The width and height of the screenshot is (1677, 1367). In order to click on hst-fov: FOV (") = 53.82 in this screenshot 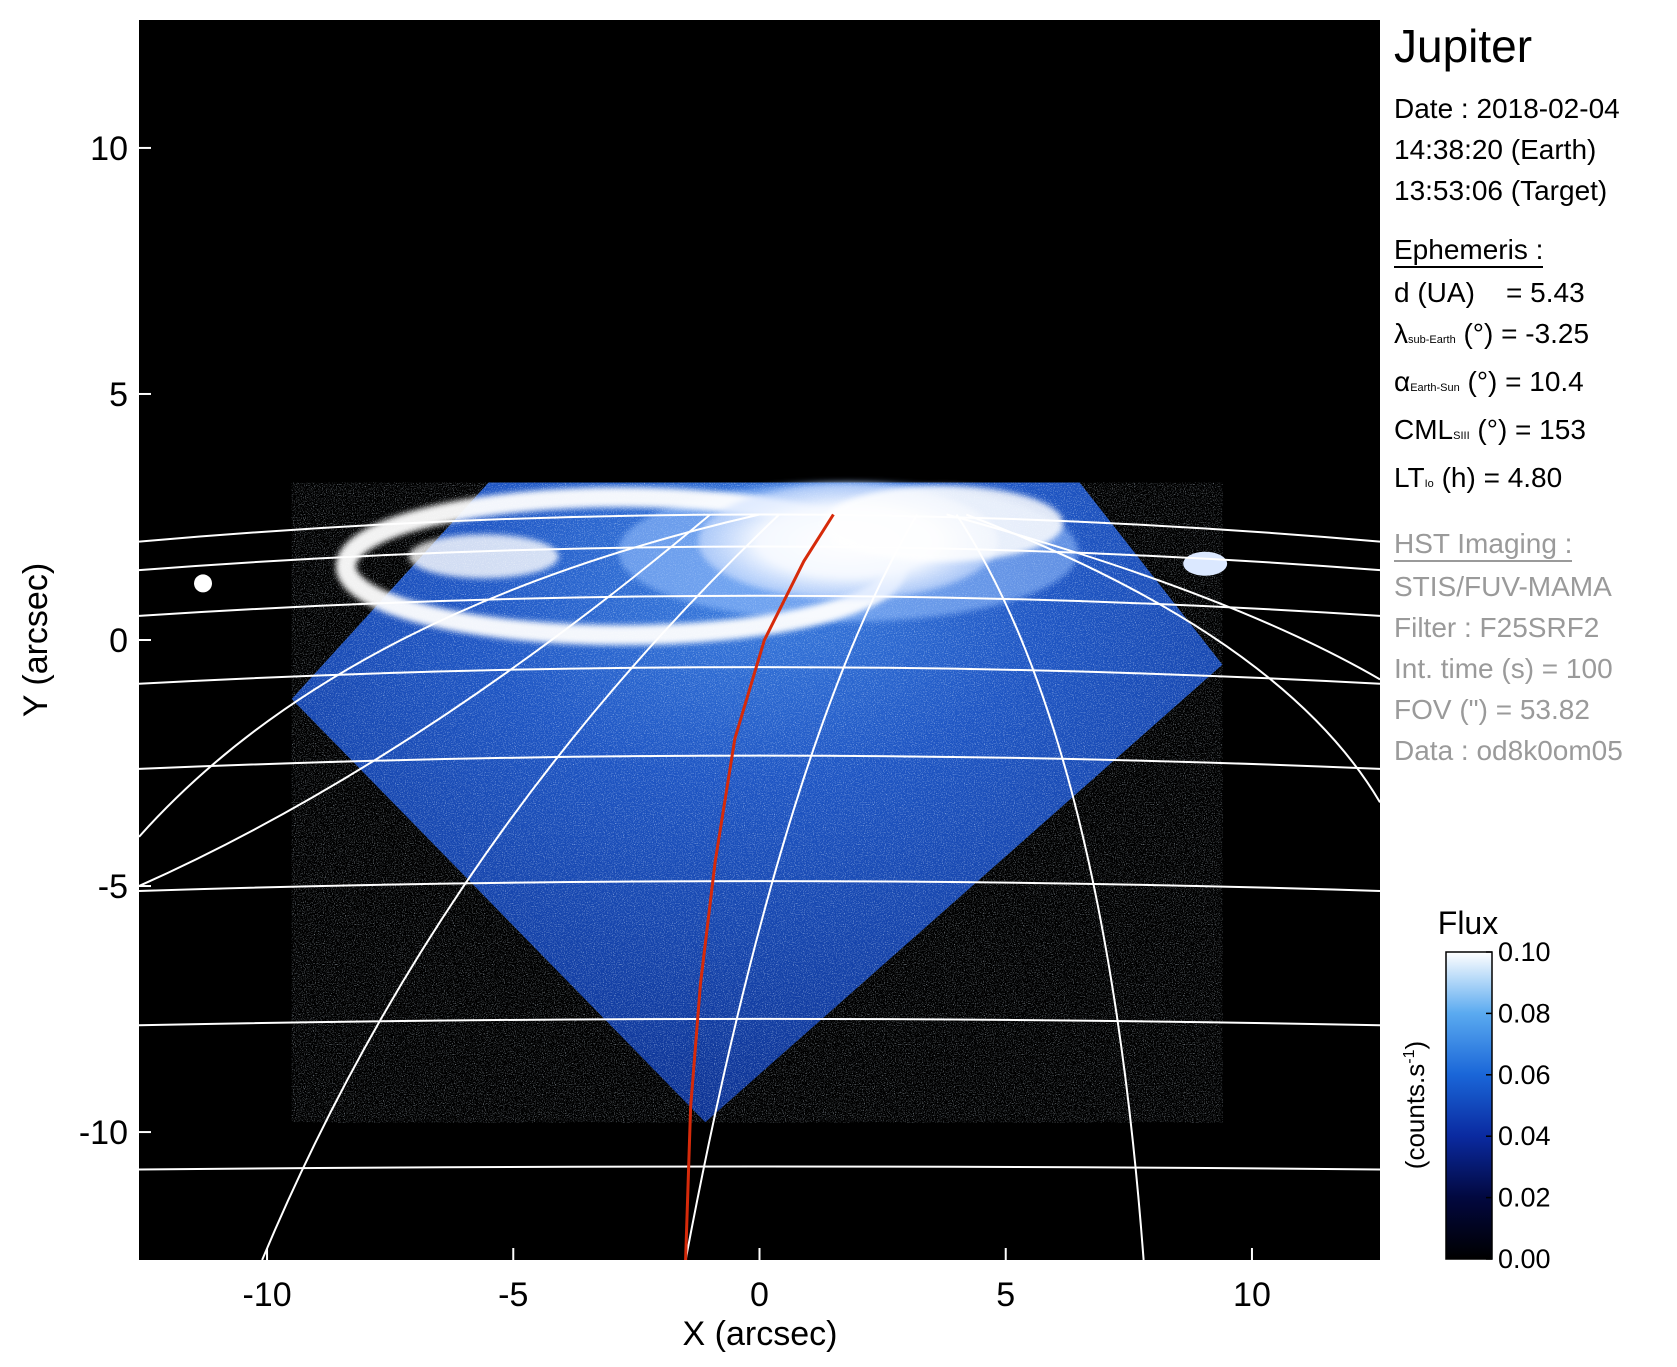, I will do `click(1492, 709)`.